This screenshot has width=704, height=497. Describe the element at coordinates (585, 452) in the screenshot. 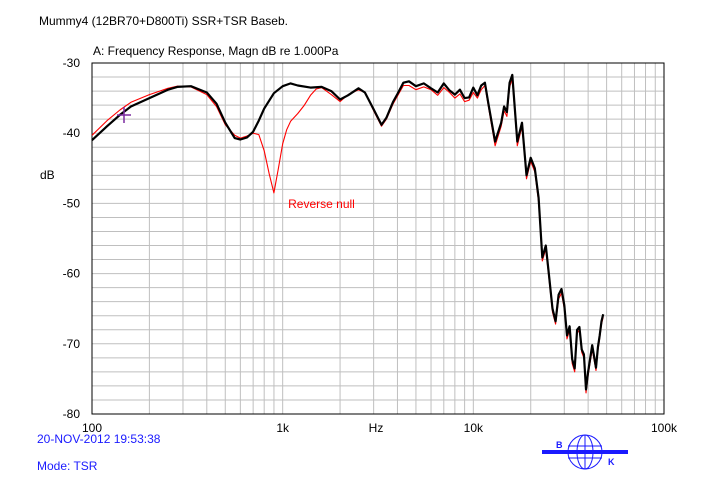

I see `bk-logo: B K` at that location.